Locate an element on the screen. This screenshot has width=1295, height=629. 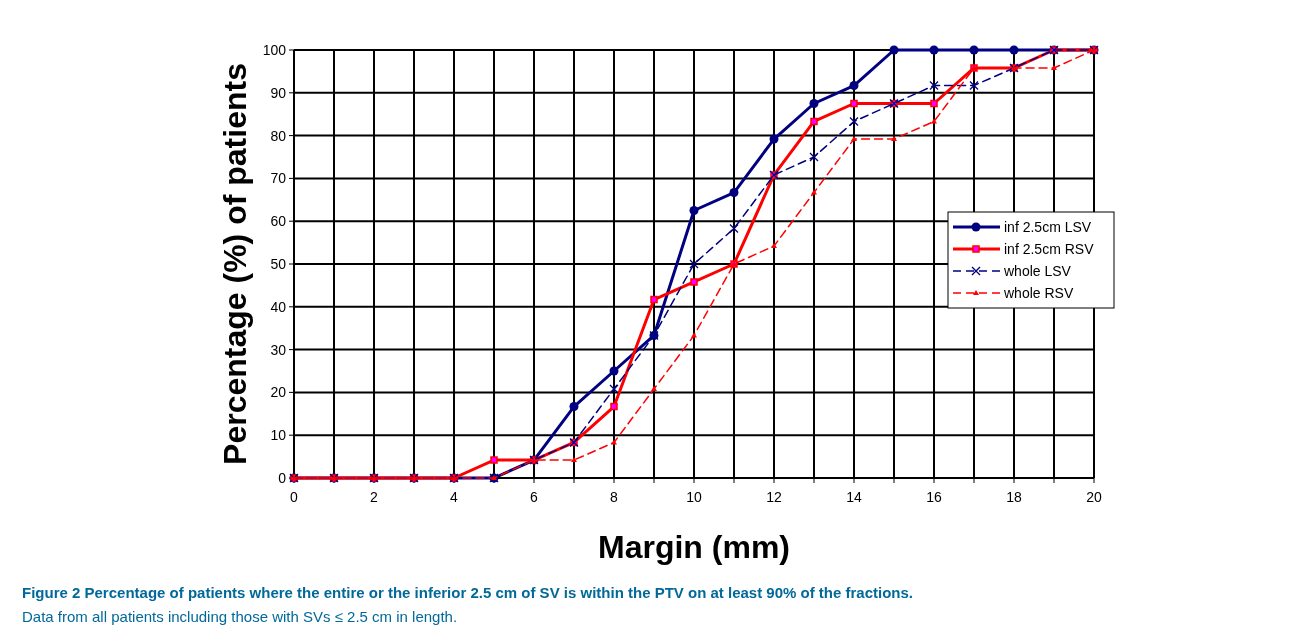
x-tick-label: 0 is located at coordinates (294, 497).